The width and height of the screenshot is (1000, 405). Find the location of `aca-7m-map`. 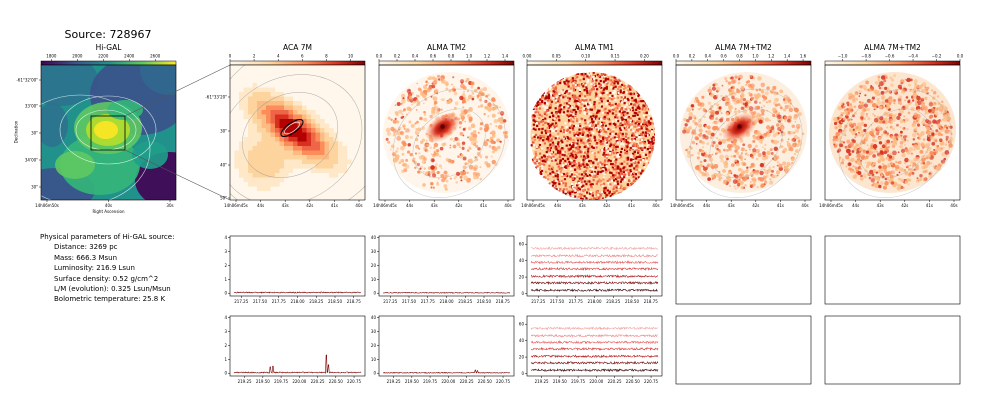

aca-7m-map is located at coordinates (297, 132).